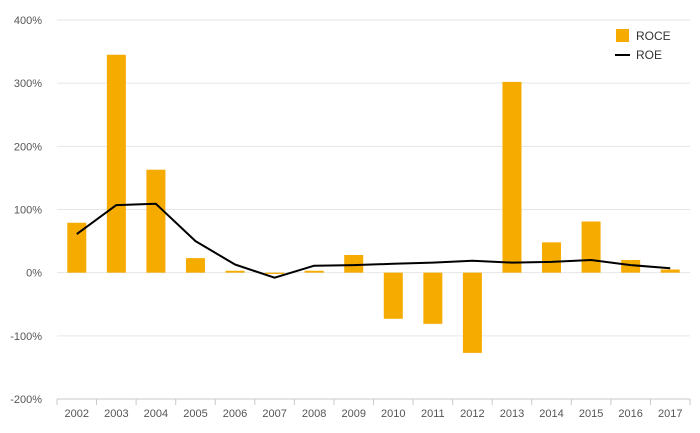 Image resolution: width=700 pixels, height=433 pixels. What do you see at coordinates (670, 271) in the screenshot?
I see `bar-roce-2017` at bounding box center [670, 271].